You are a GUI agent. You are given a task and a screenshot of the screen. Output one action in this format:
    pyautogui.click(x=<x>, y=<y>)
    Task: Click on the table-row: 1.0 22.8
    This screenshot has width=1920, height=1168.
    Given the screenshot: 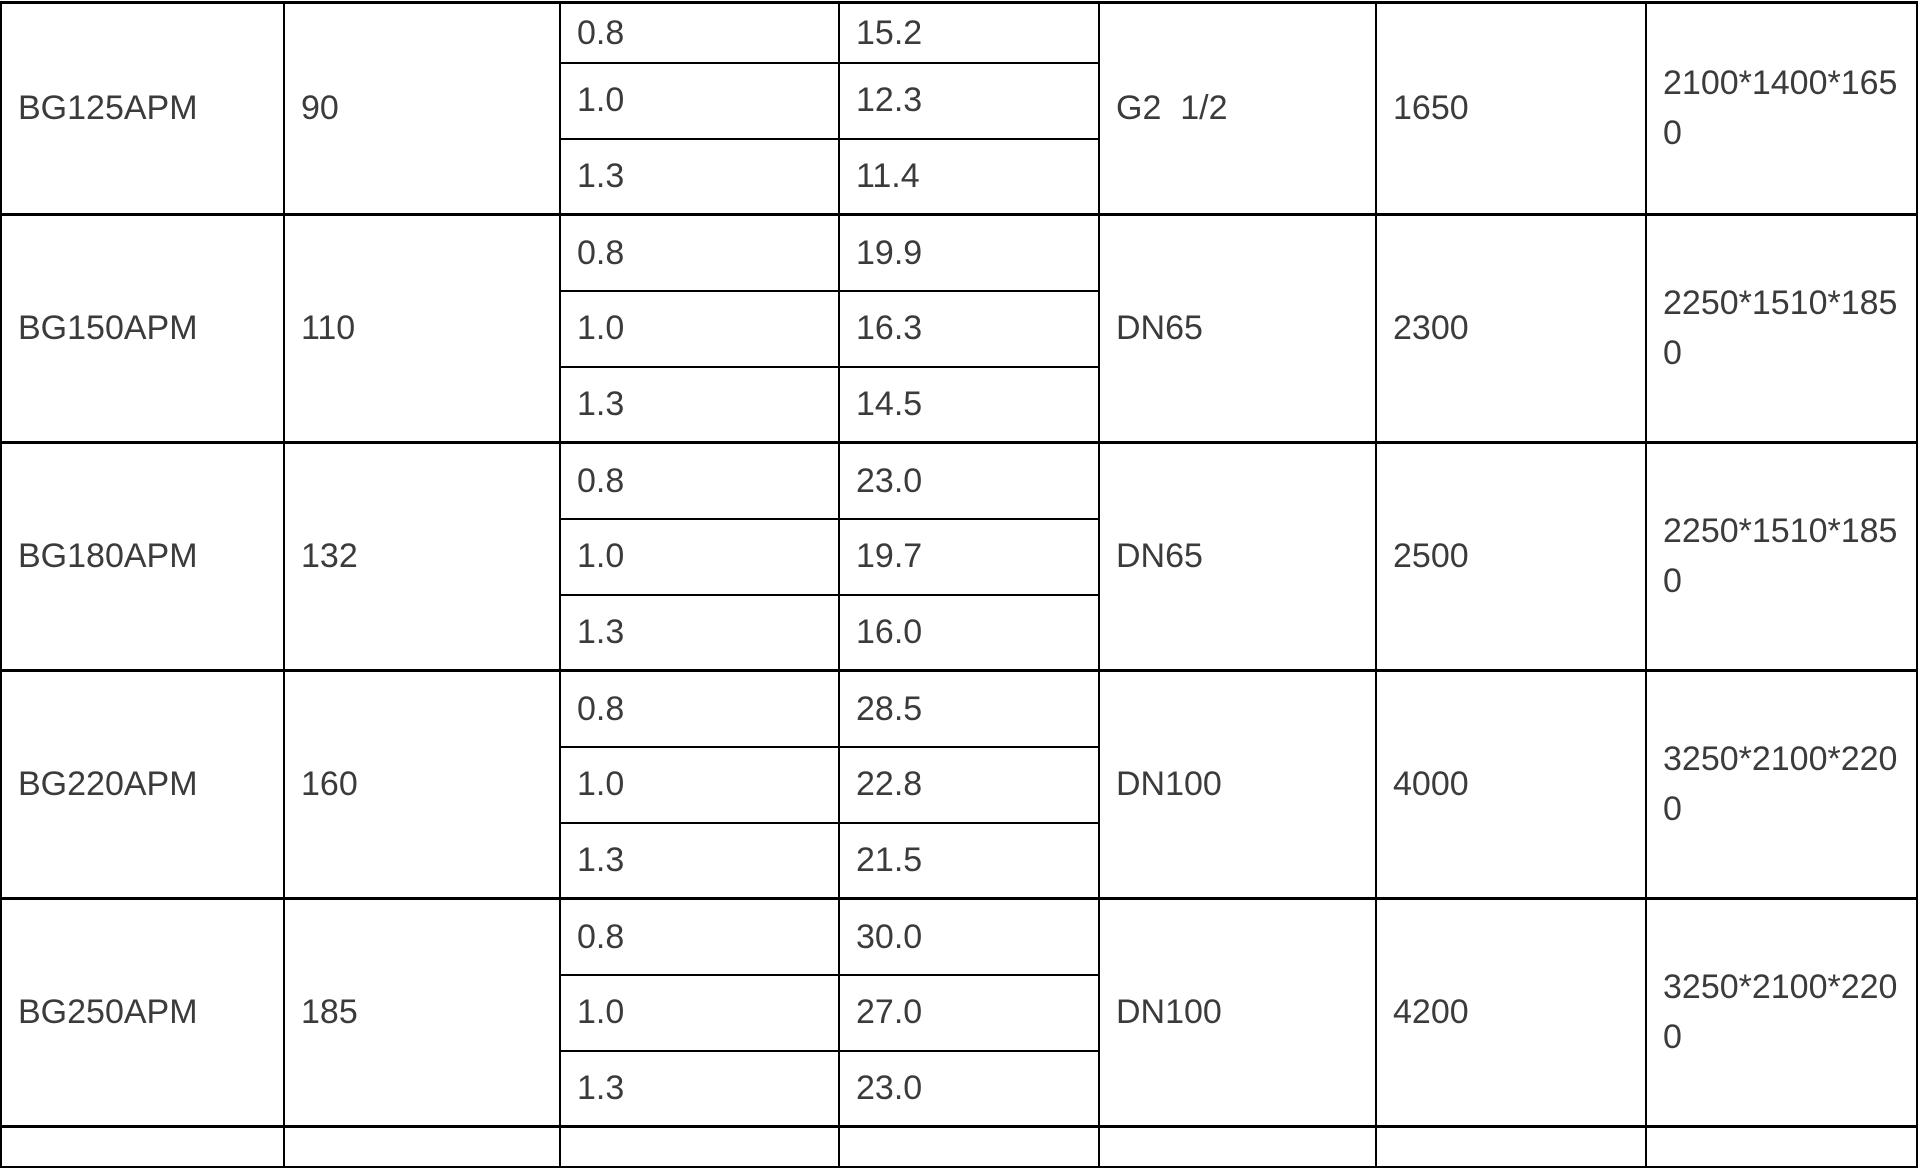 What is the action you would take?
    pyautogui.click(x=959, y=784)
    